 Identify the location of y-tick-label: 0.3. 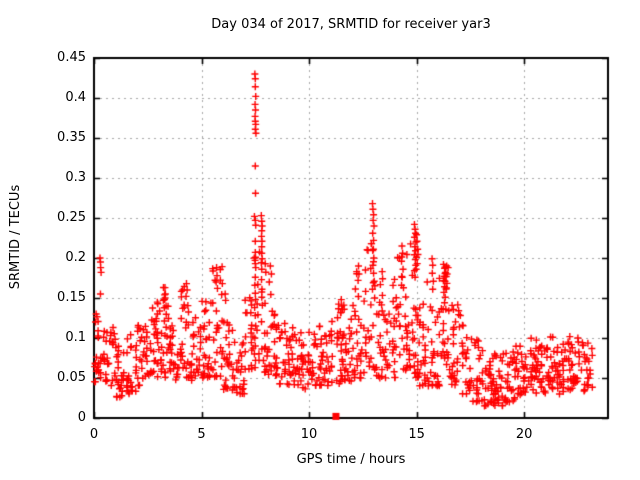
(75, 177).